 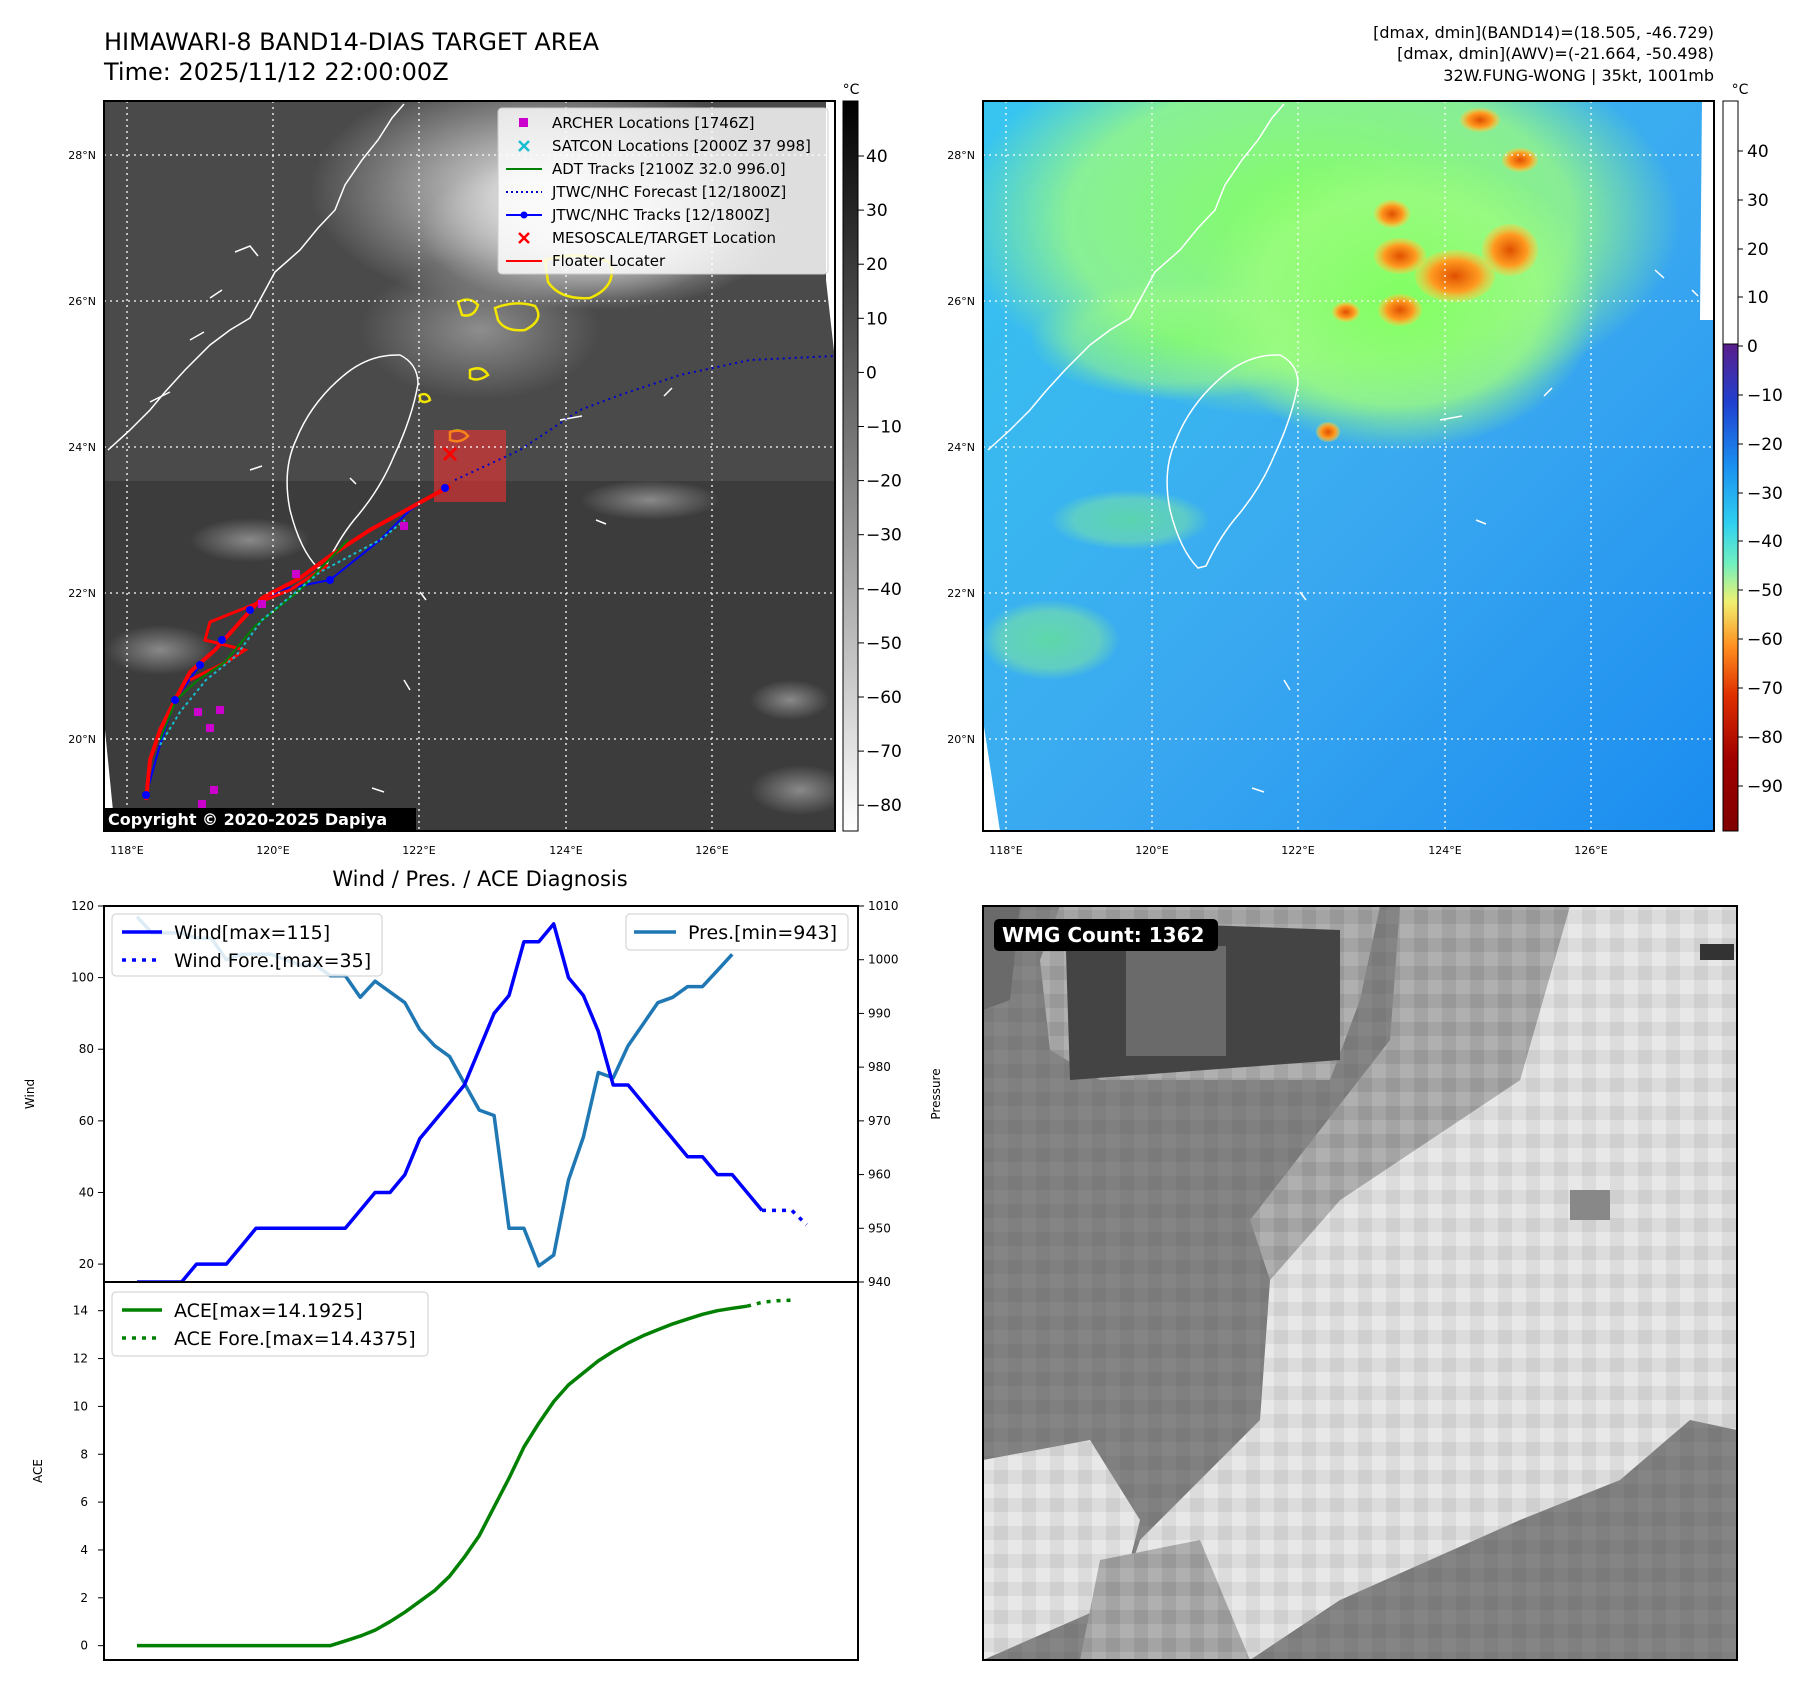 I want to click on awv-colorbar-tick-label: −90, so click(x=1765, y=787).